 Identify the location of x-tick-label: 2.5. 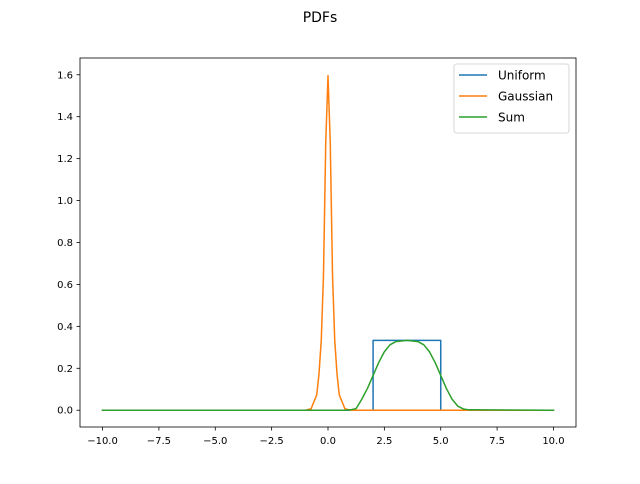
(384, 441).